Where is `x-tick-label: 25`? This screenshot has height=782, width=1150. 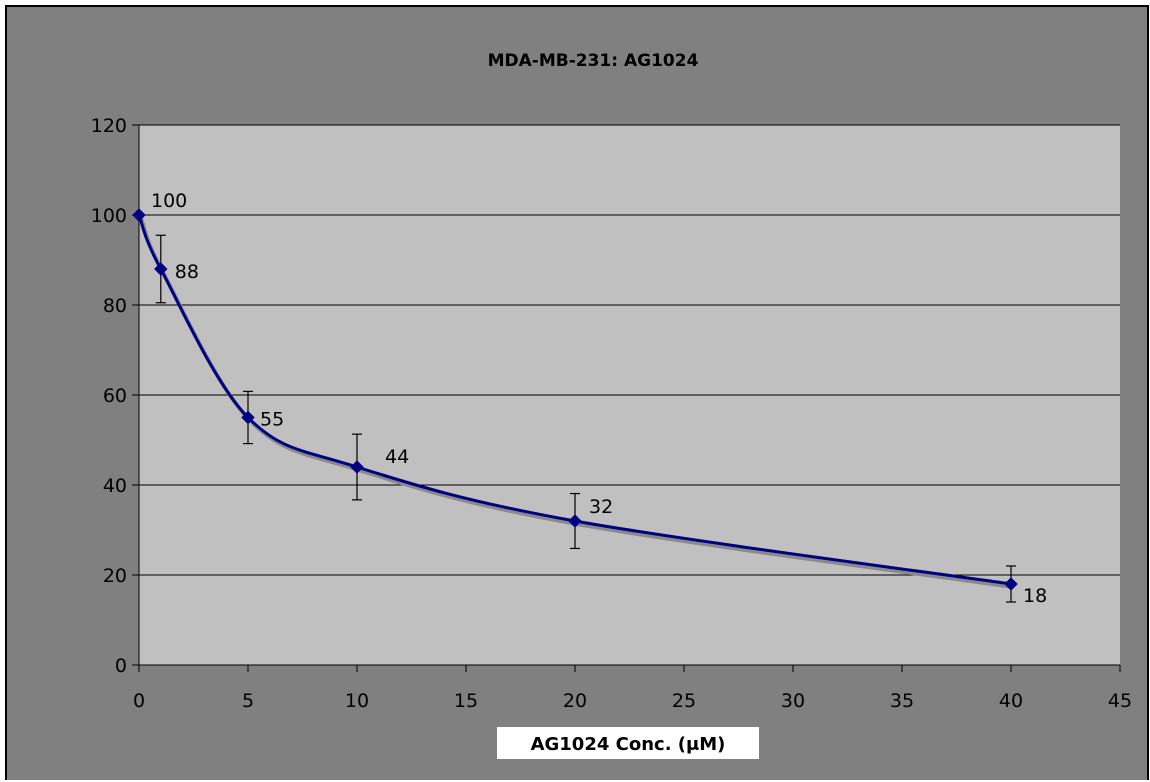
x-tick-label: 25 is located at coordinates (684, 701).